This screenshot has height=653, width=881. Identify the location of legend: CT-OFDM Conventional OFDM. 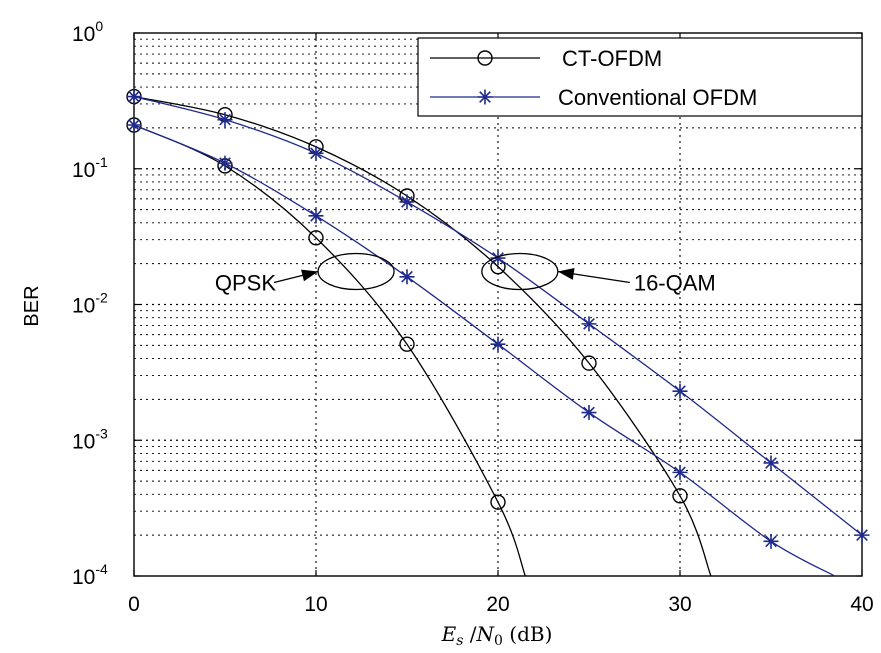
(640, 77).